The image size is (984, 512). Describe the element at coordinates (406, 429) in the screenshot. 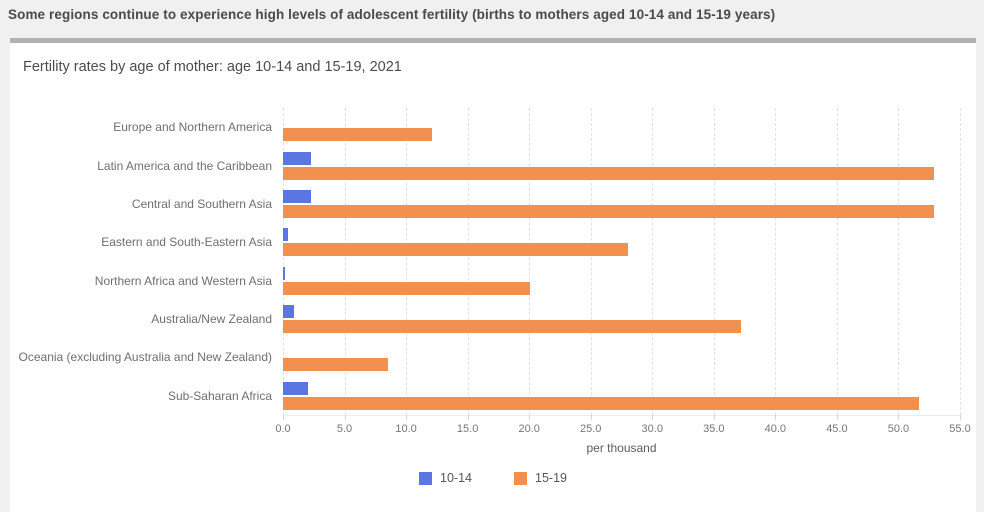

I see `x-tick-label: 10.0` at that location.